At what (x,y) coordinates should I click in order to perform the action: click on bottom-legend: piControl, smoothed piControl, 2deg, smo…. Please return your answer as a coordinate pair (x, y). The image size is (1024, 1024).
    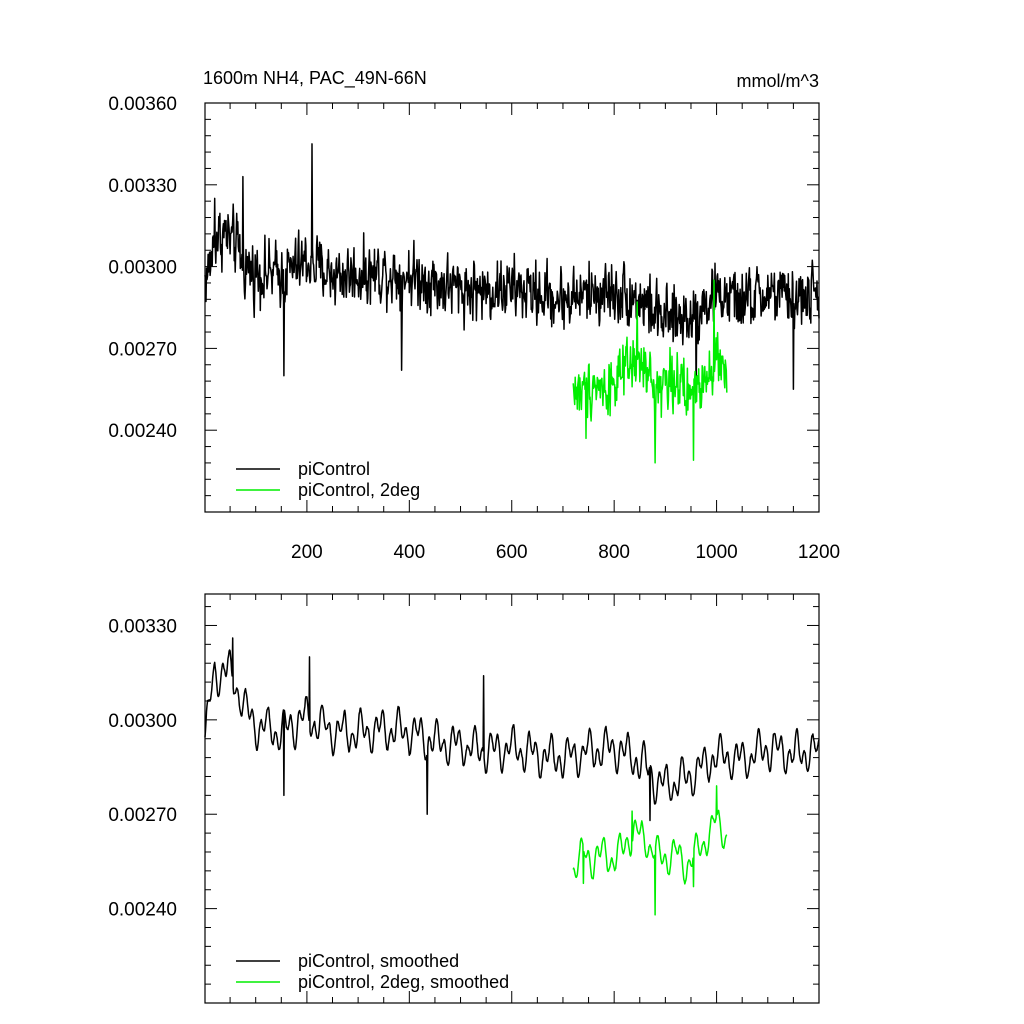
    Looking at the image, I should click on (372, 971).